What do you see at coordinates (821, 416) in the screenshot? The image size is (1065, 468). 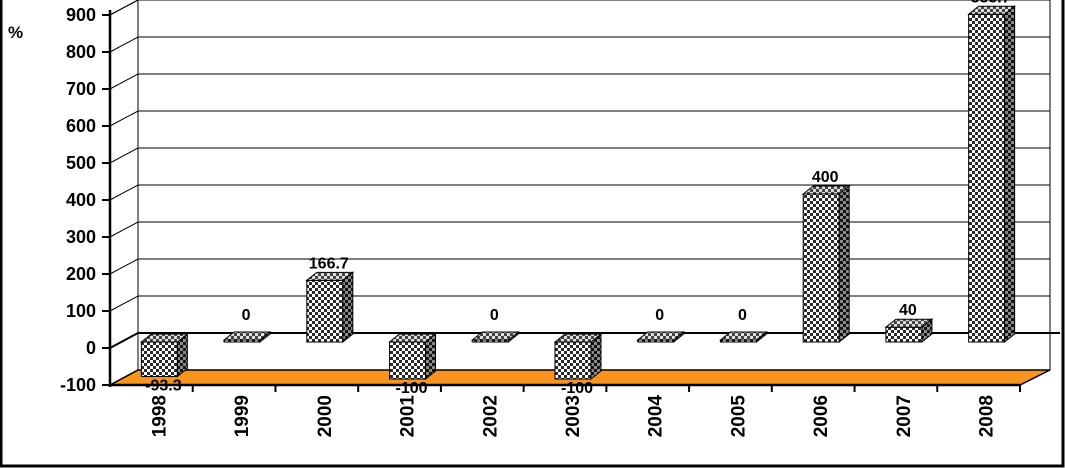 I see `x-tick-label-2006: 2006` at bounding box center [821, 416].